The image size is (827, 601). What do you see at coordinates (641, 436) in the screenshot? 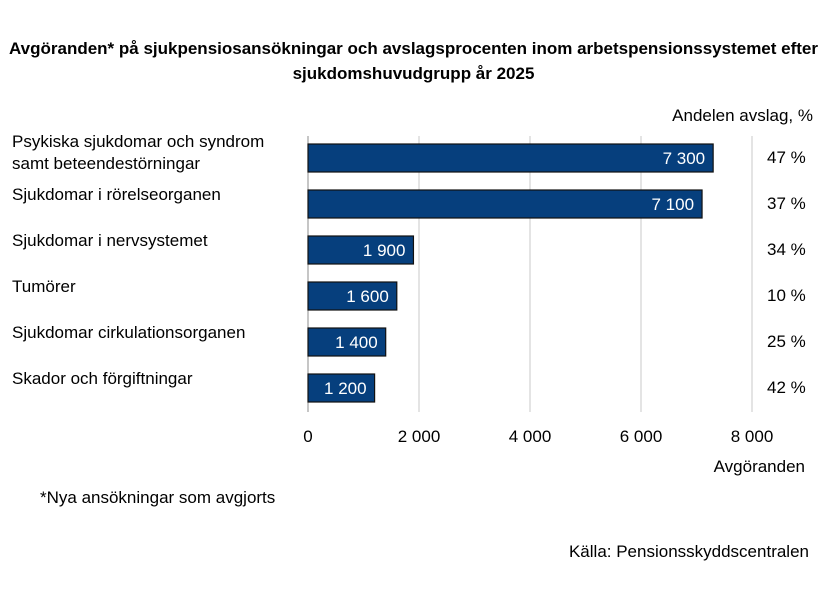
I see `x-tick-label: 6 000` at bounding box center [641, 436].